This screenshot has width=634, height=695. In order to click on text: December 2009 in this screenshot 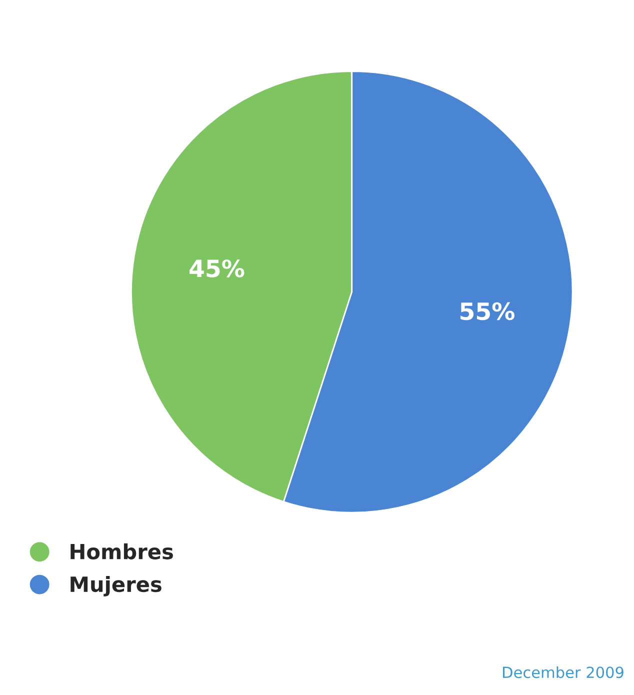, I will do `click(563, 672)`.